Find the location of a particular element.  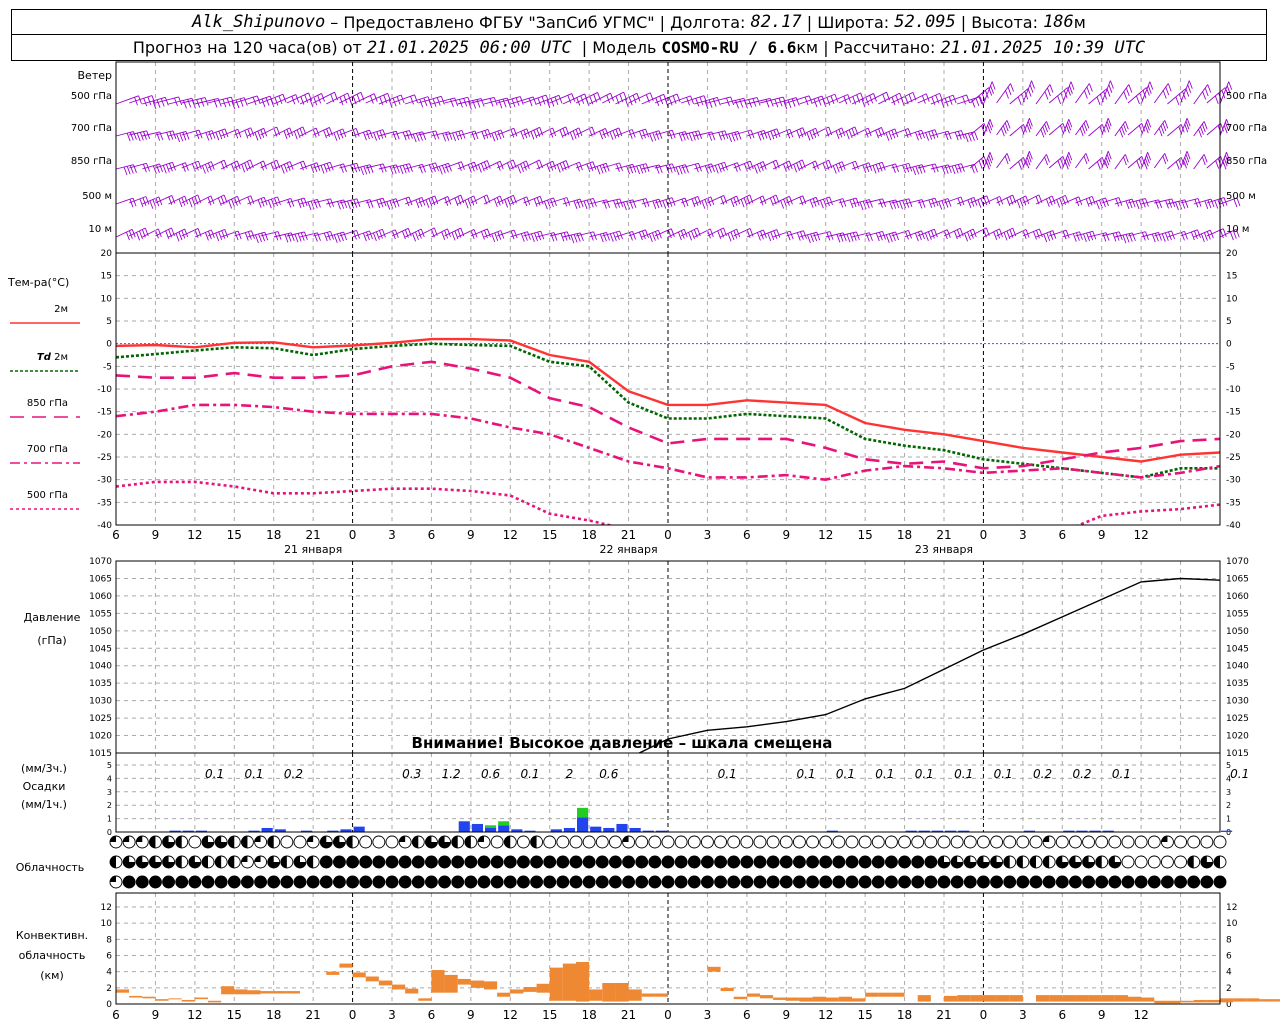

hour-tick-label-bottom: 3 is located at coordinates (708, 1015).